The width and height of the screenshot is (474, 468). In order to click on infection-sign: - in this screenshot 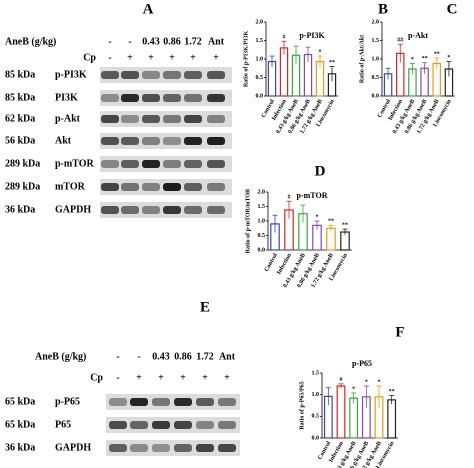, I will do `click(117, 377)`.